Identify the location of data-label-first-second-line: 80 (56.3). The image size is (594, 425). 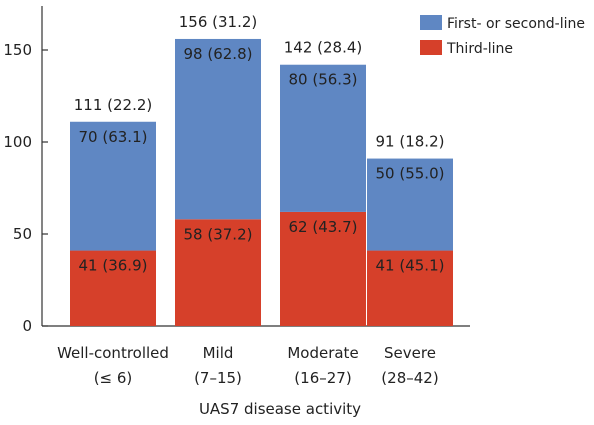
(323, 80).